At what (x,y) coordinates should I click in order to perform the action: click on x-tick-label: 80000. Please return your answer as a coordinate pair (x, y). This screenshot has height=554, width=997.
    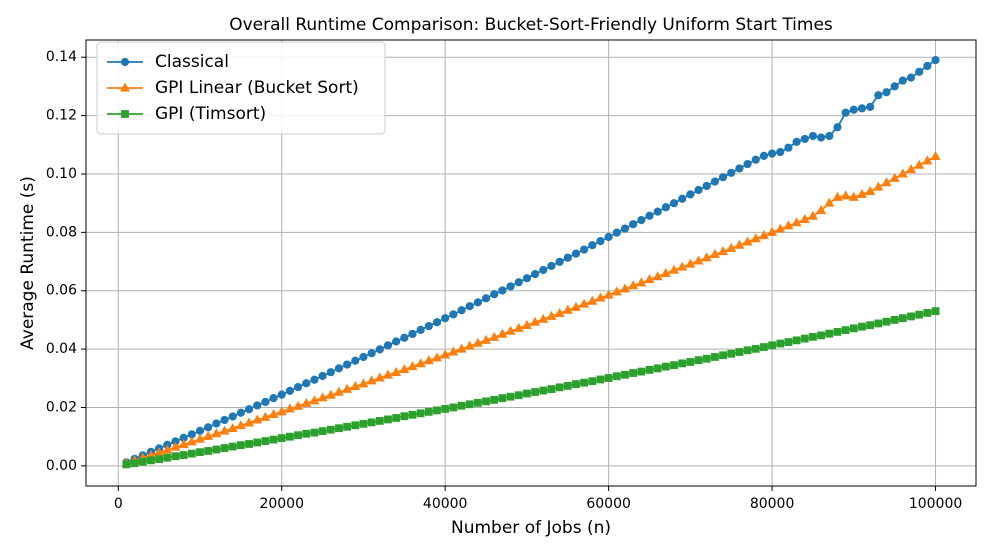
    Looking at the image, I should click on (772, 504).